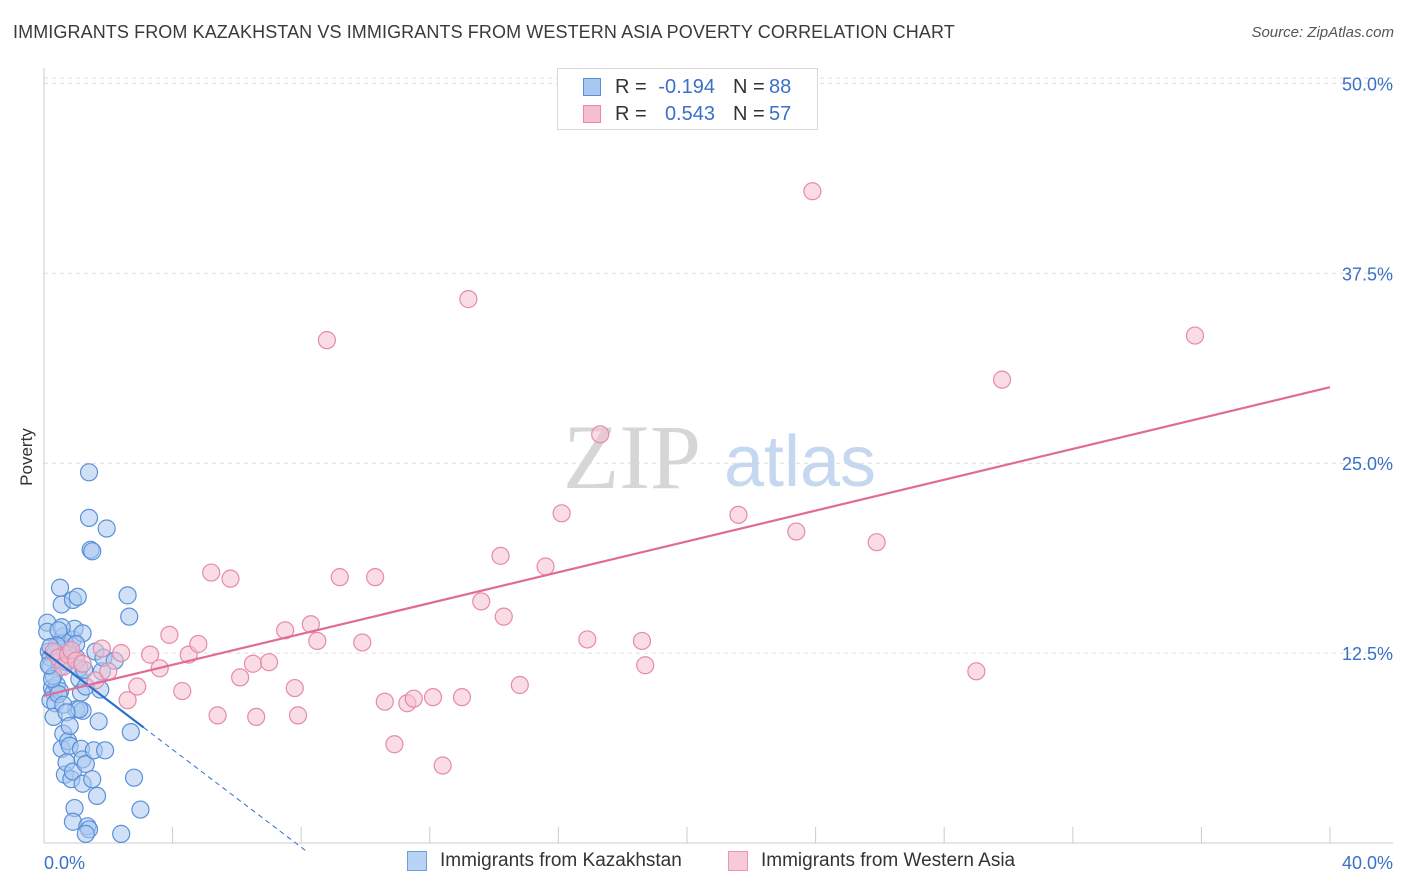 The height and width of the screenshot is (892, 1406). I want to click on legend-swatch-pink, so click(738, 861).